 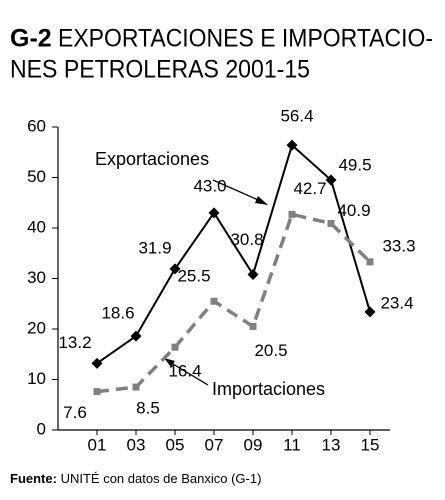 What do you see at coordinates (398, 245) in the screenshot?
I see `data-label: 33.3` at bounding box center [398, 245].